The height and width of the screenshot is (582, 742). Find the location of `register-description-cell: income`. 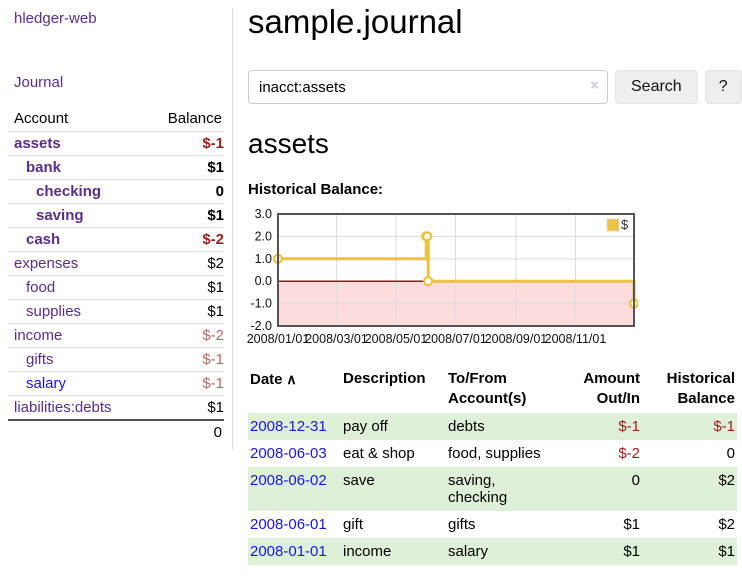

register-description-cell: income is located at coordinates (395, 551).